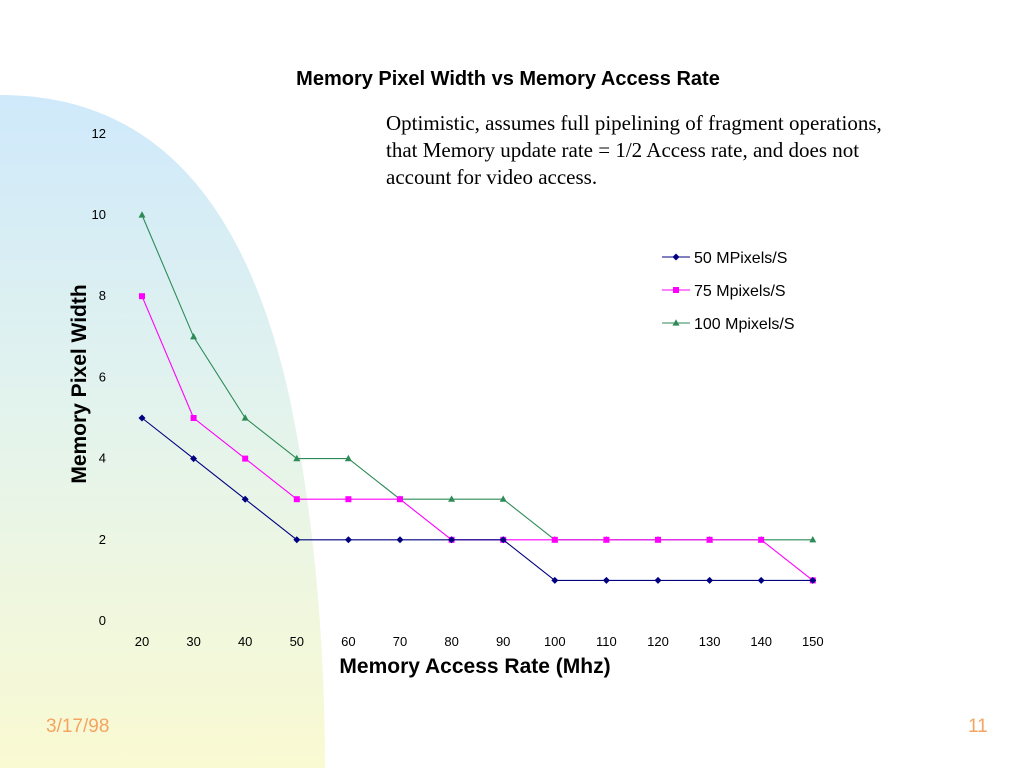  Describe the element at coordinates (479, 641) in the screenshot. I see `x-axis-tick-labels: 20 30 40 50 60 70 80 90 100 110 120 130 140 150` at that location.